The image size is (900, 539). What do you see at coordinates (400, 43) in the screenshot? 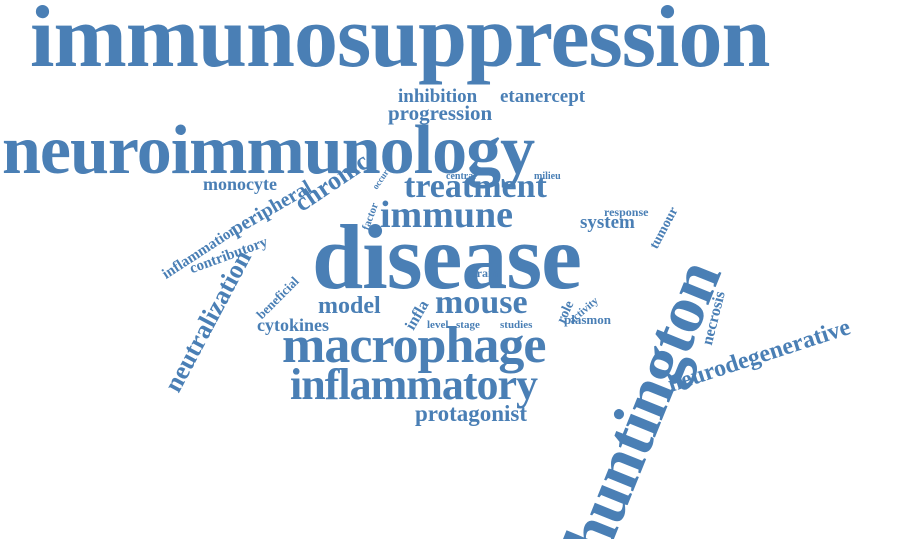
I see `word-immunosuppression: immunosuppression` at bounding box center [400, 43].